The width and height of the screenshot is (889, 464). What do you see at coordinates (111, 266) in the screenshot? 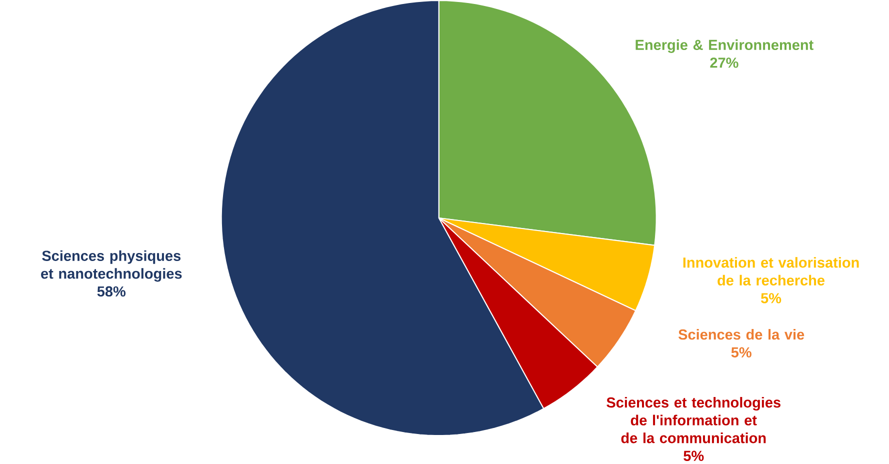
I see `slice-label: Sciences physiques et nanotechnologies` at bounding box center [111, 266].